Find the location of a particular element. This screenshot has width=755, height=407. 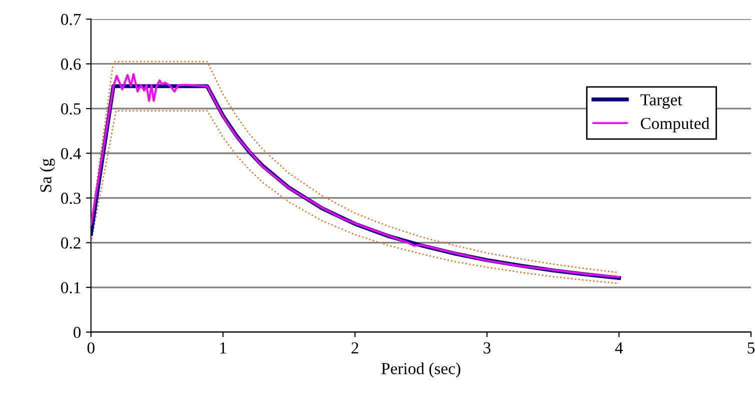

x-tick-label: 0 is located at coordinates (91, 348).